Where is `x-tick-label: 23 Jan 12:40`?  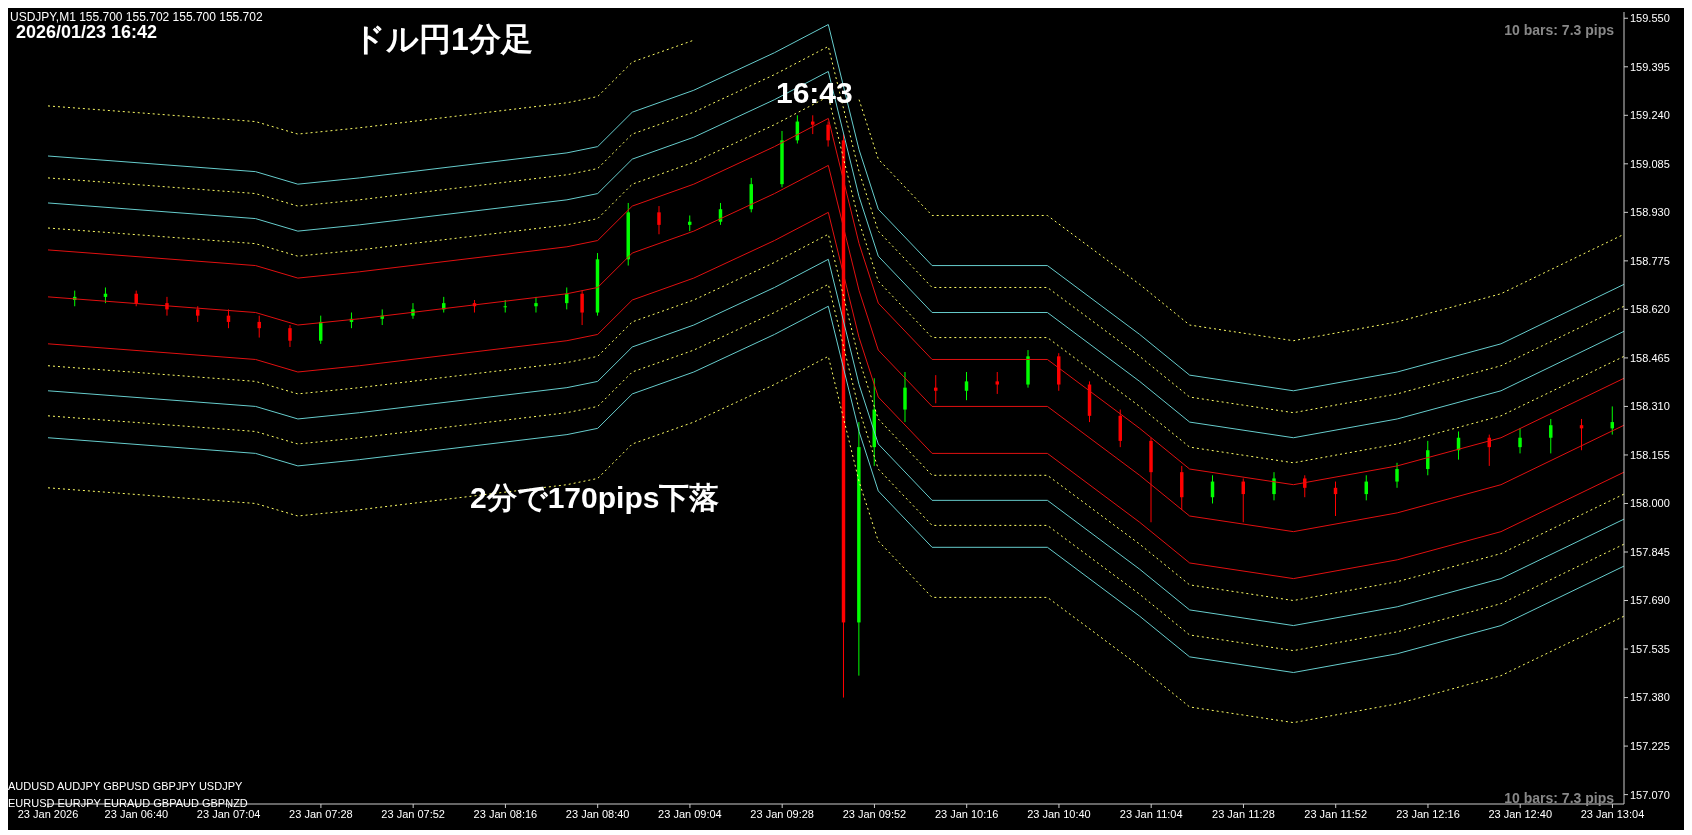
x-tick-label: 23 Jan 12:40 is located at coordinates (1520, 813).